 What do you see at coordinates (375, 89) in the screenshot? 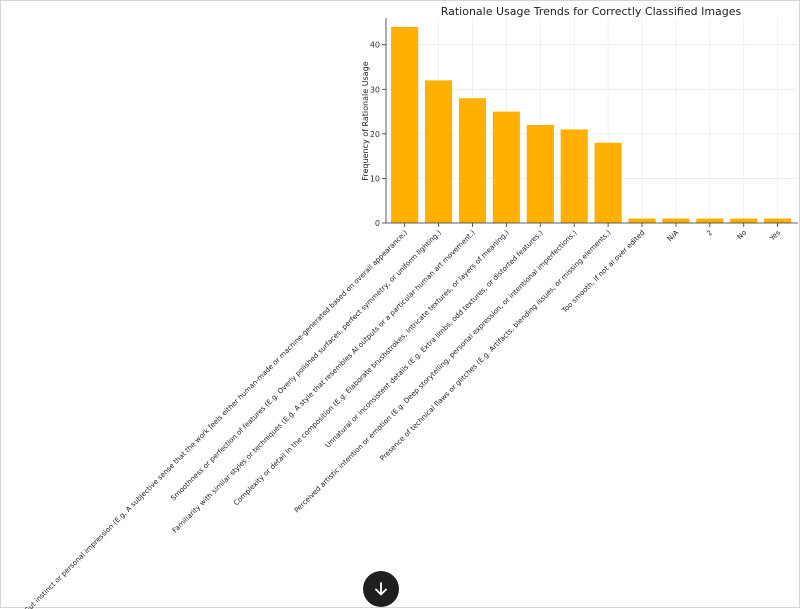
I see `y-tick-label: 30` at bounding box center [375, 89].